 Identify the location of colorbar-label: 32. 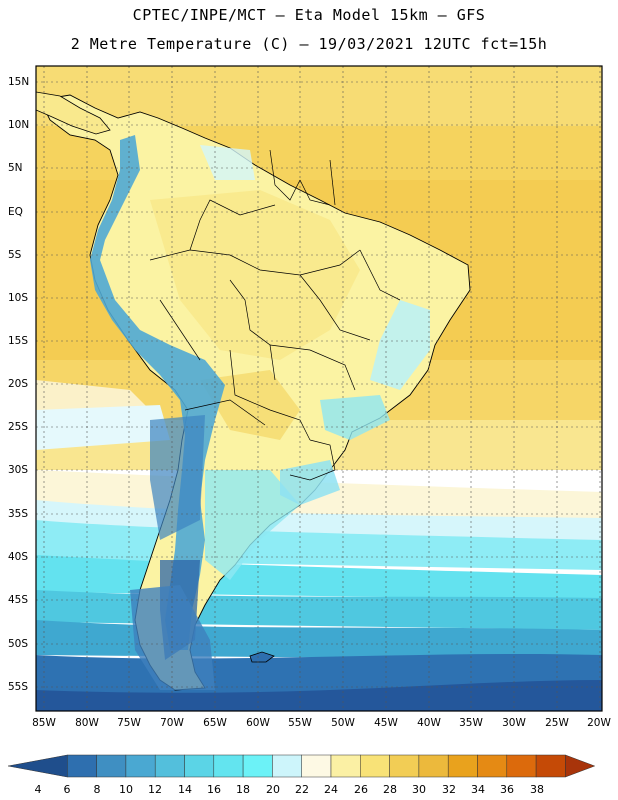
(449, 789).